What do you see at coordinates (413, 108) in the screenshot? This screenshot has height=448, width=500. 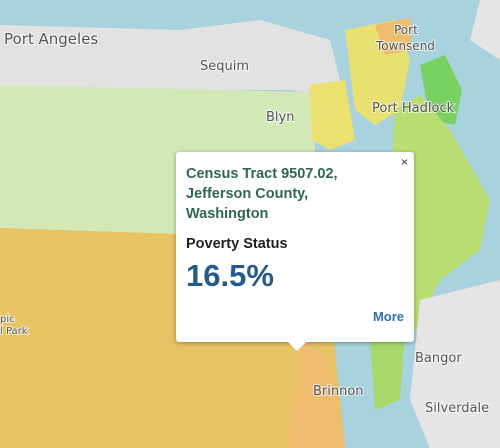 I see `place-label: Port Hadlock` at bounding box center [413, 108].